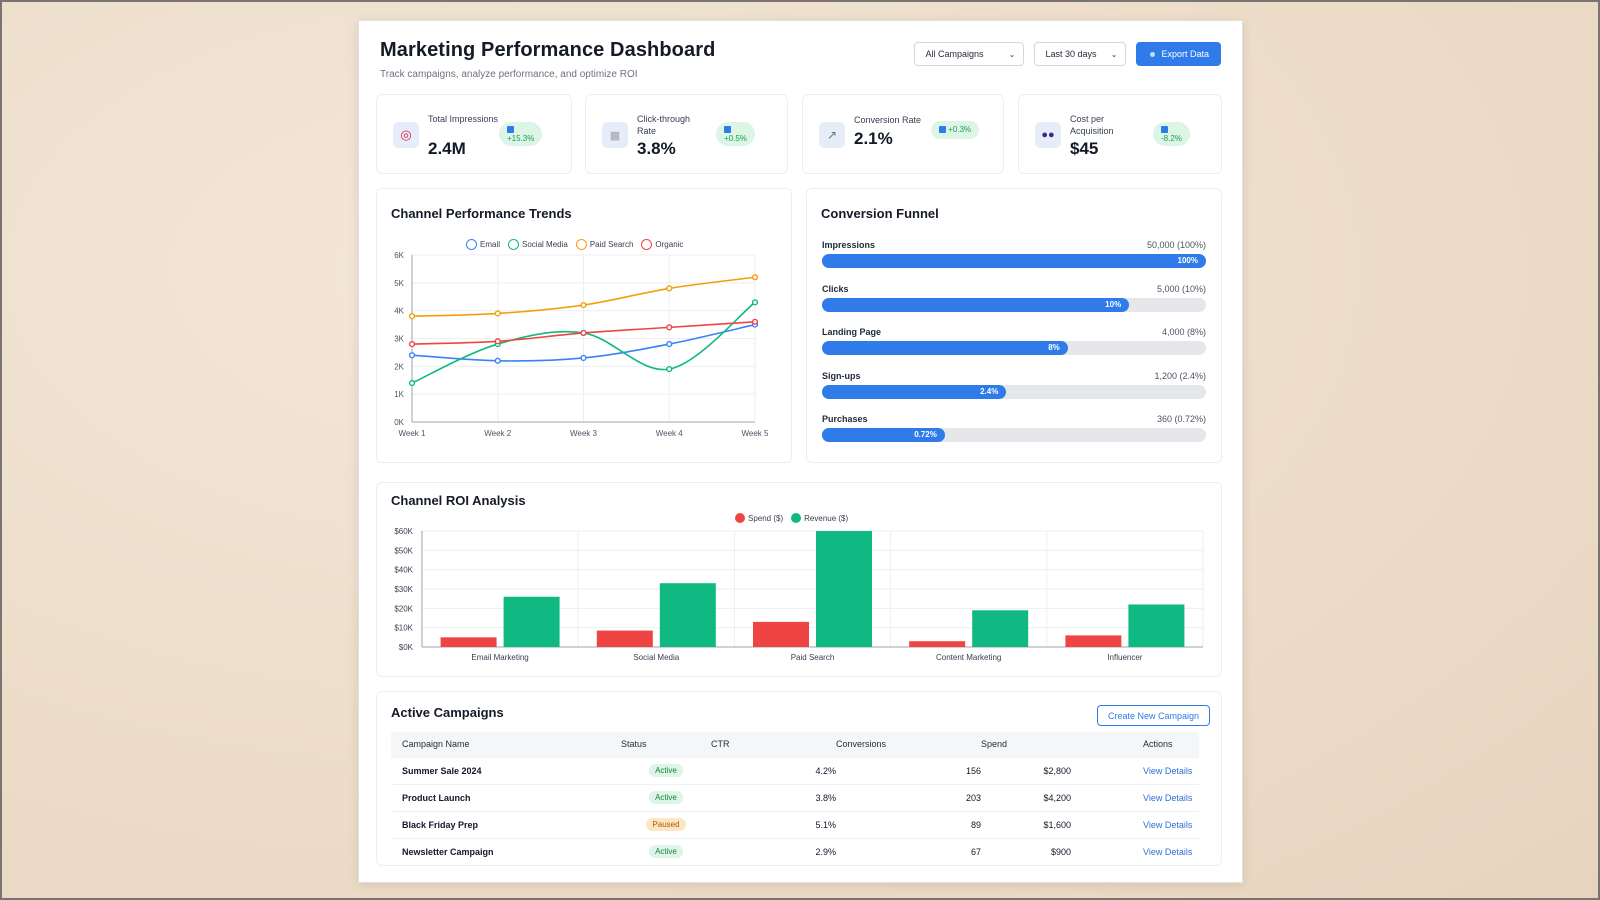 This screenshot has height=900, width=1600. Describe the element at coordinates (813, 657) in the screenshot. I see `x-tick-label: Paid Search` at that location.